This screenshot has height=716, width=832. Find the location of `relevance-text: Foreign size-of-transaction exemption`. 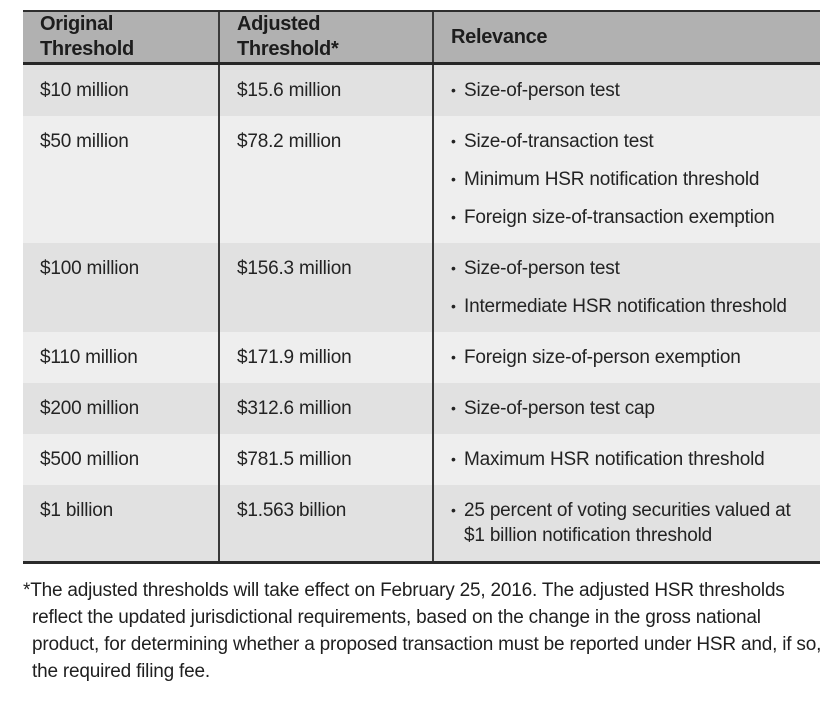

relevance-text: Foreign size-of-transaction exemption is located at coordinates (619, 217).